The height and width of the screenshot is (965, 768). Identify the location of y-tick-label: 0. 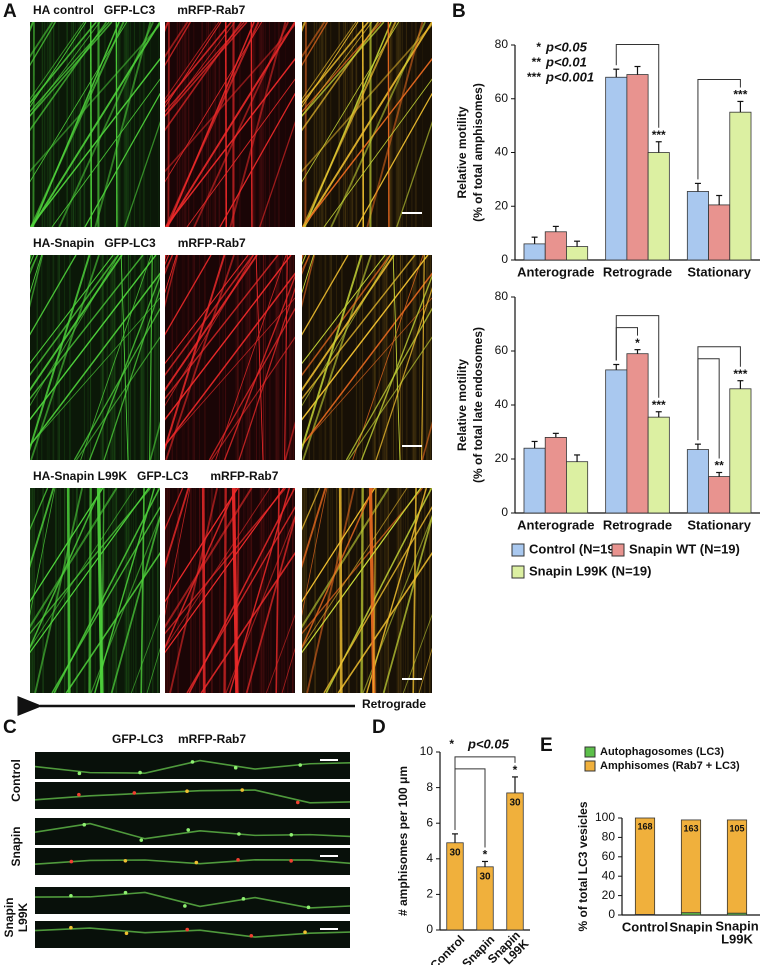
(504, 259).